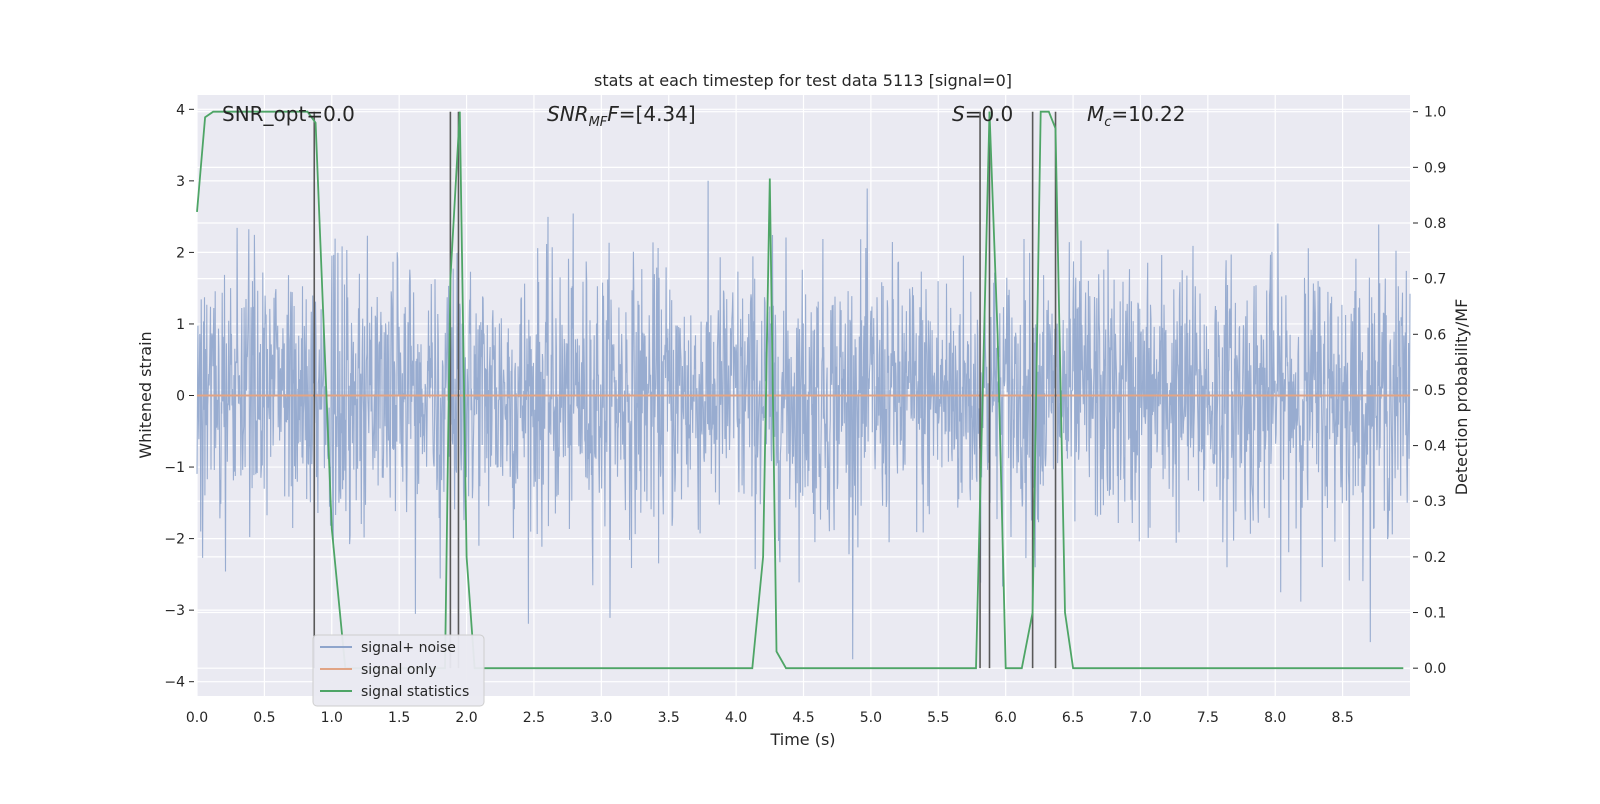  I want to click on y-right-tick-label: 0.4, so click(1435, 447).